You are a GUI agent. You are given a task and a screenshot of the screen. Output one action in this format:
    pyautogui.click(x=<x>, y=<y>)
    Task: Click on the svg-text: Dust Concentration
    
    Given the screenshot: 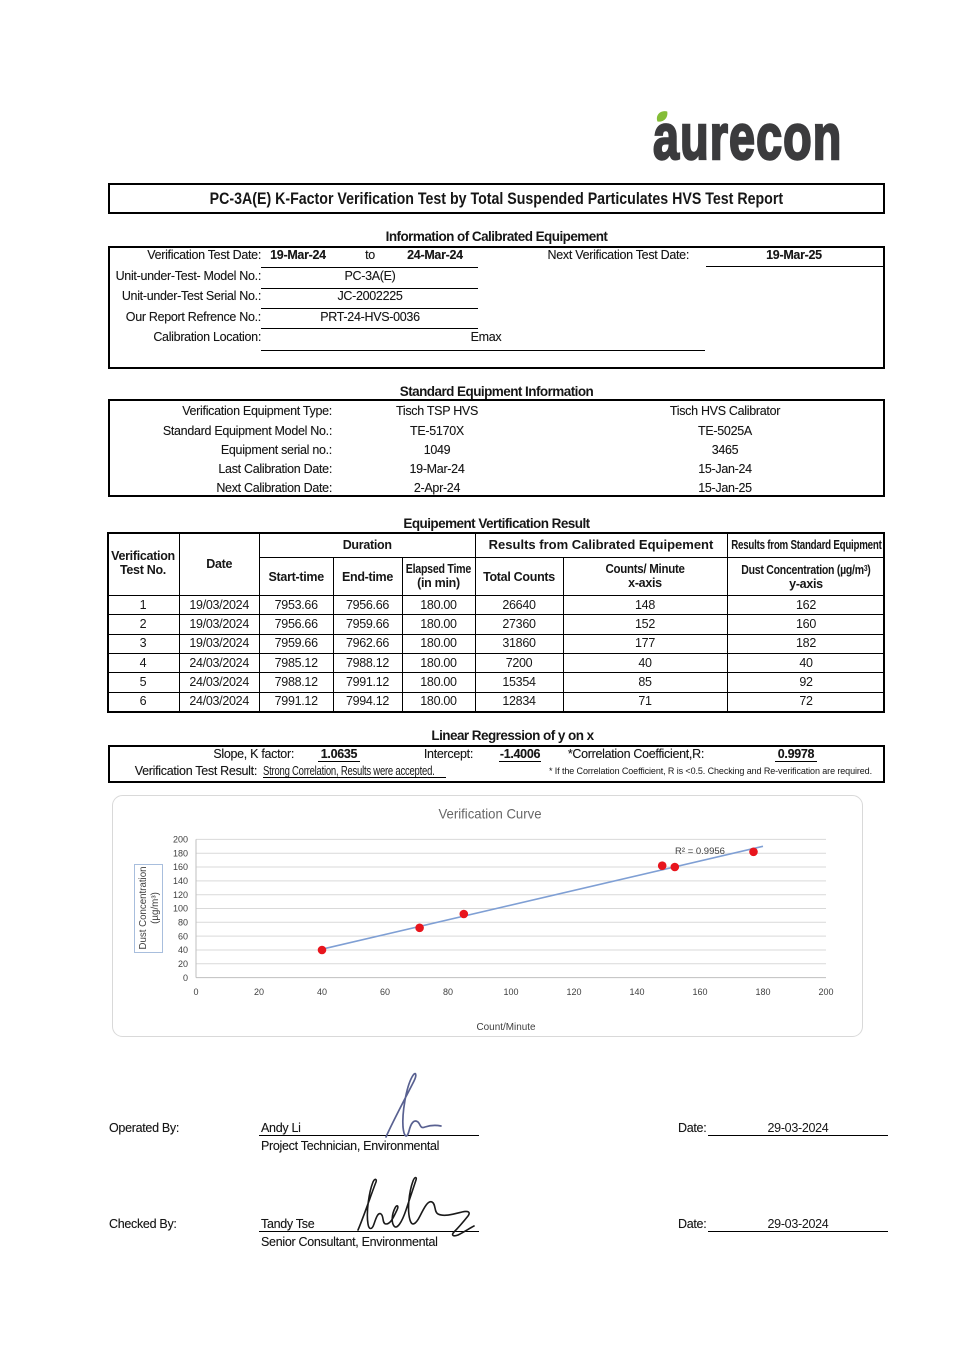 What is the action you would take?
    pyautogui.click(x=143, y=908)
    